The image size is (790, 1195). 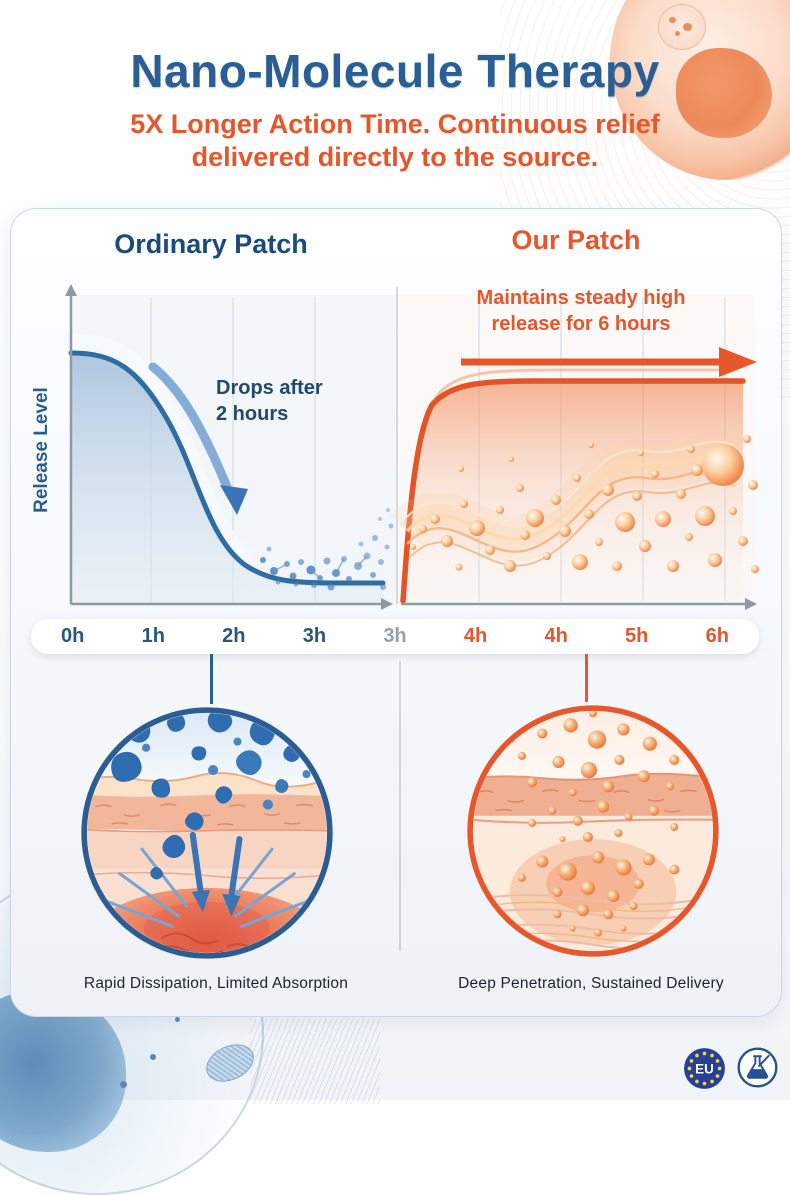 I want to click on left-annotation-line1: Drops after, so click(x=269, y=388).